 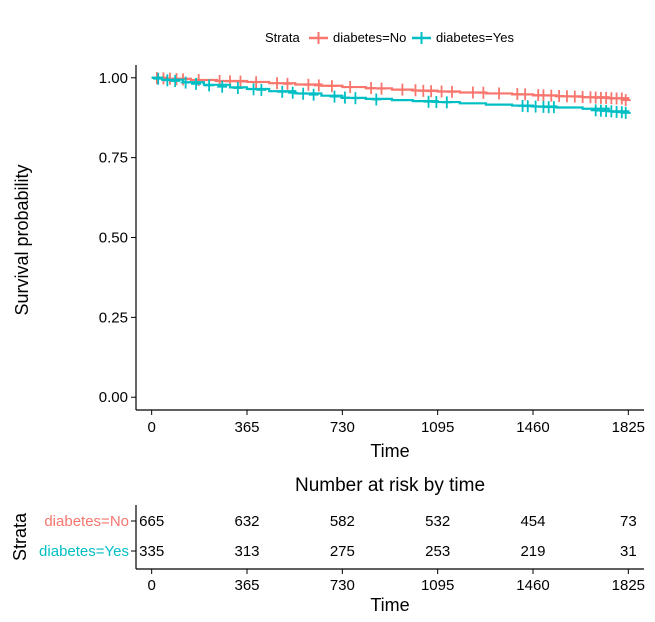 I want to click on risk-x-tick-label: 1095, so click(x=437, y=585).